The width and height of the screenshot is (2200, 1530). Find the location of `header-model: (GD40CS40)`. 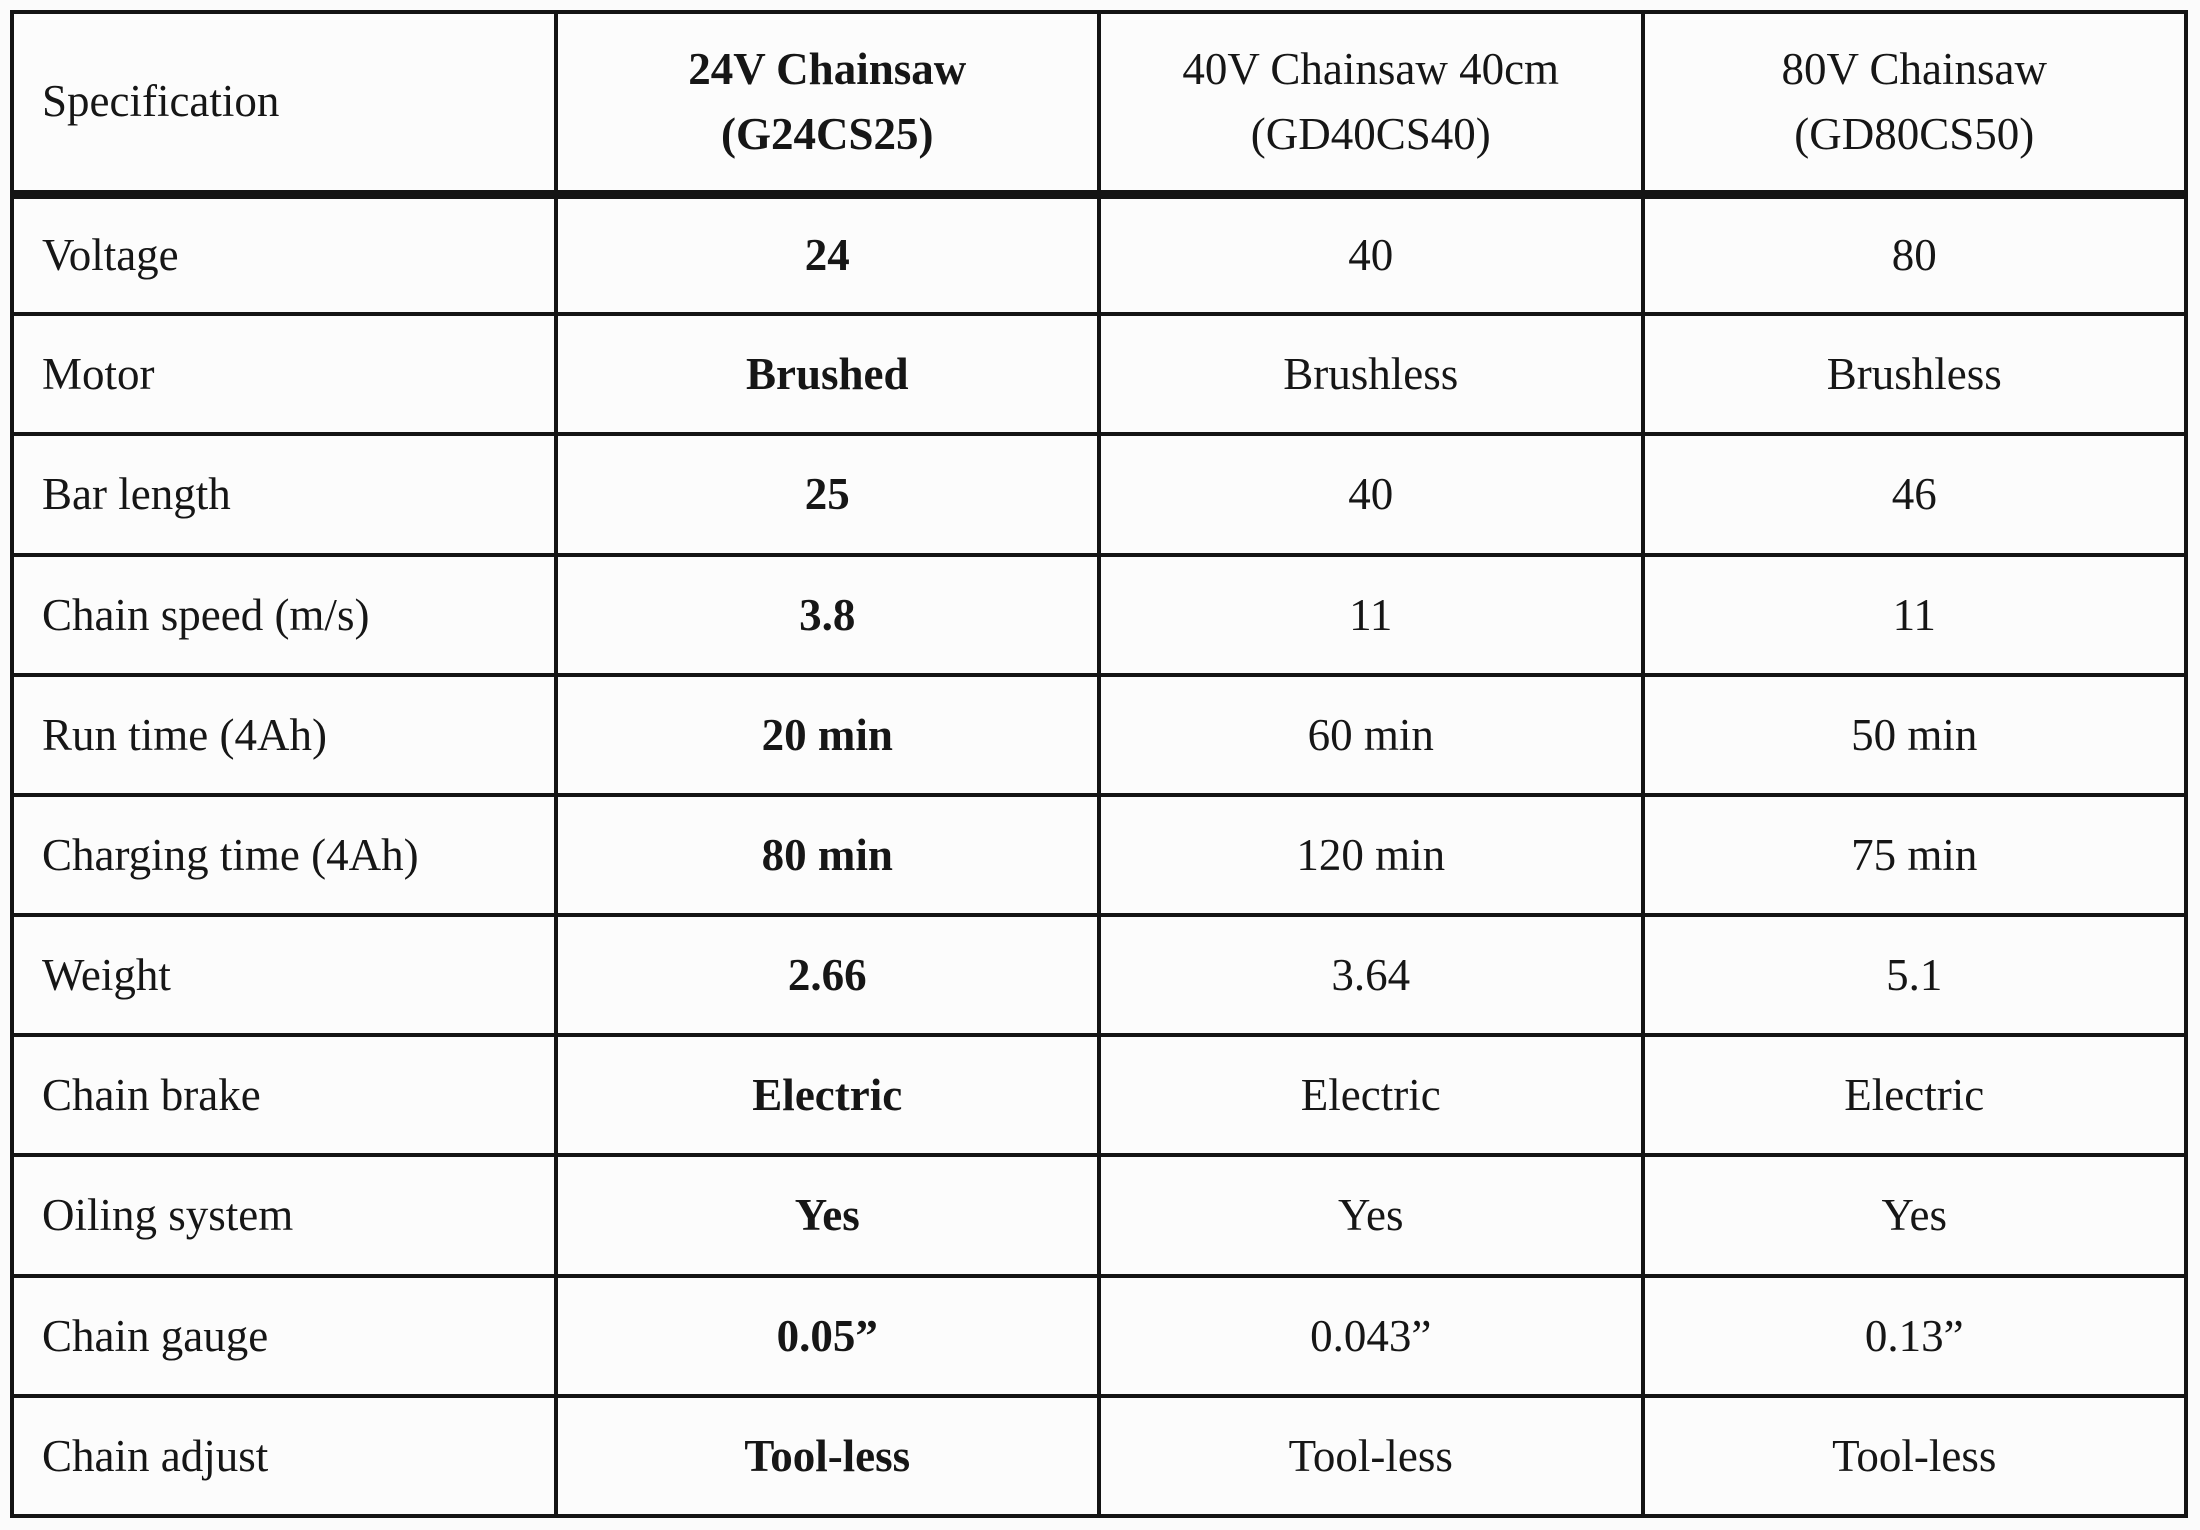

header-model: (GD40CS40) is located at coordinates (1370, 133).